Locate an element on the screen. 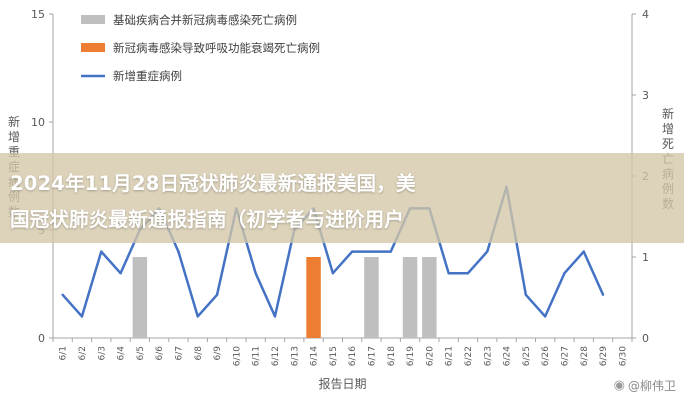  x-tick-label: 6/2 is located at coordinates (83, 353).